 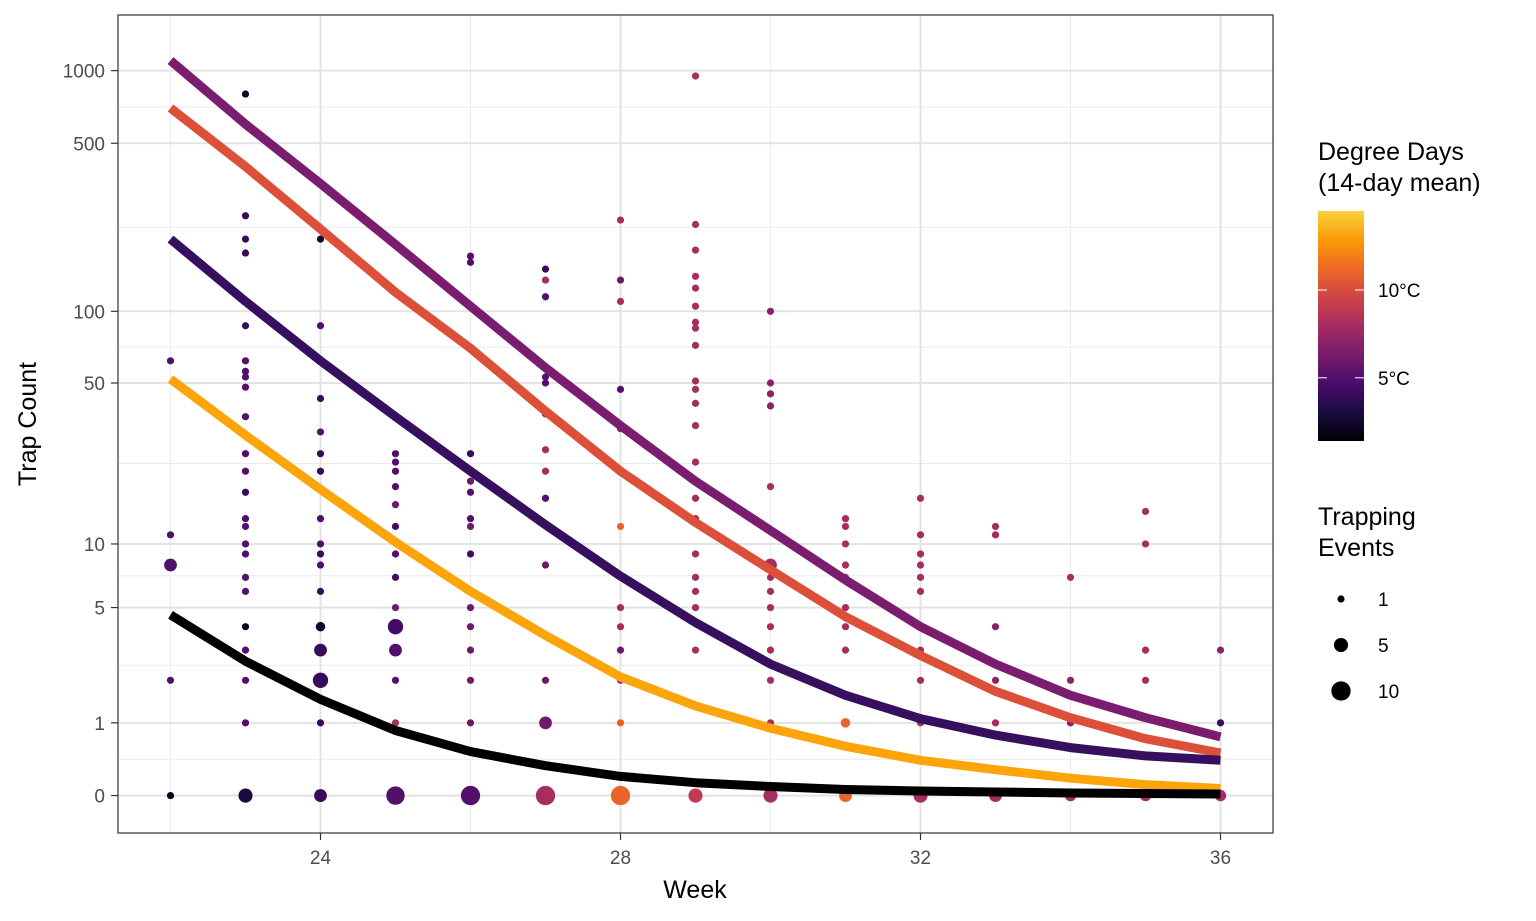 I want to click on color-bar, so click(x=1341, y=326).